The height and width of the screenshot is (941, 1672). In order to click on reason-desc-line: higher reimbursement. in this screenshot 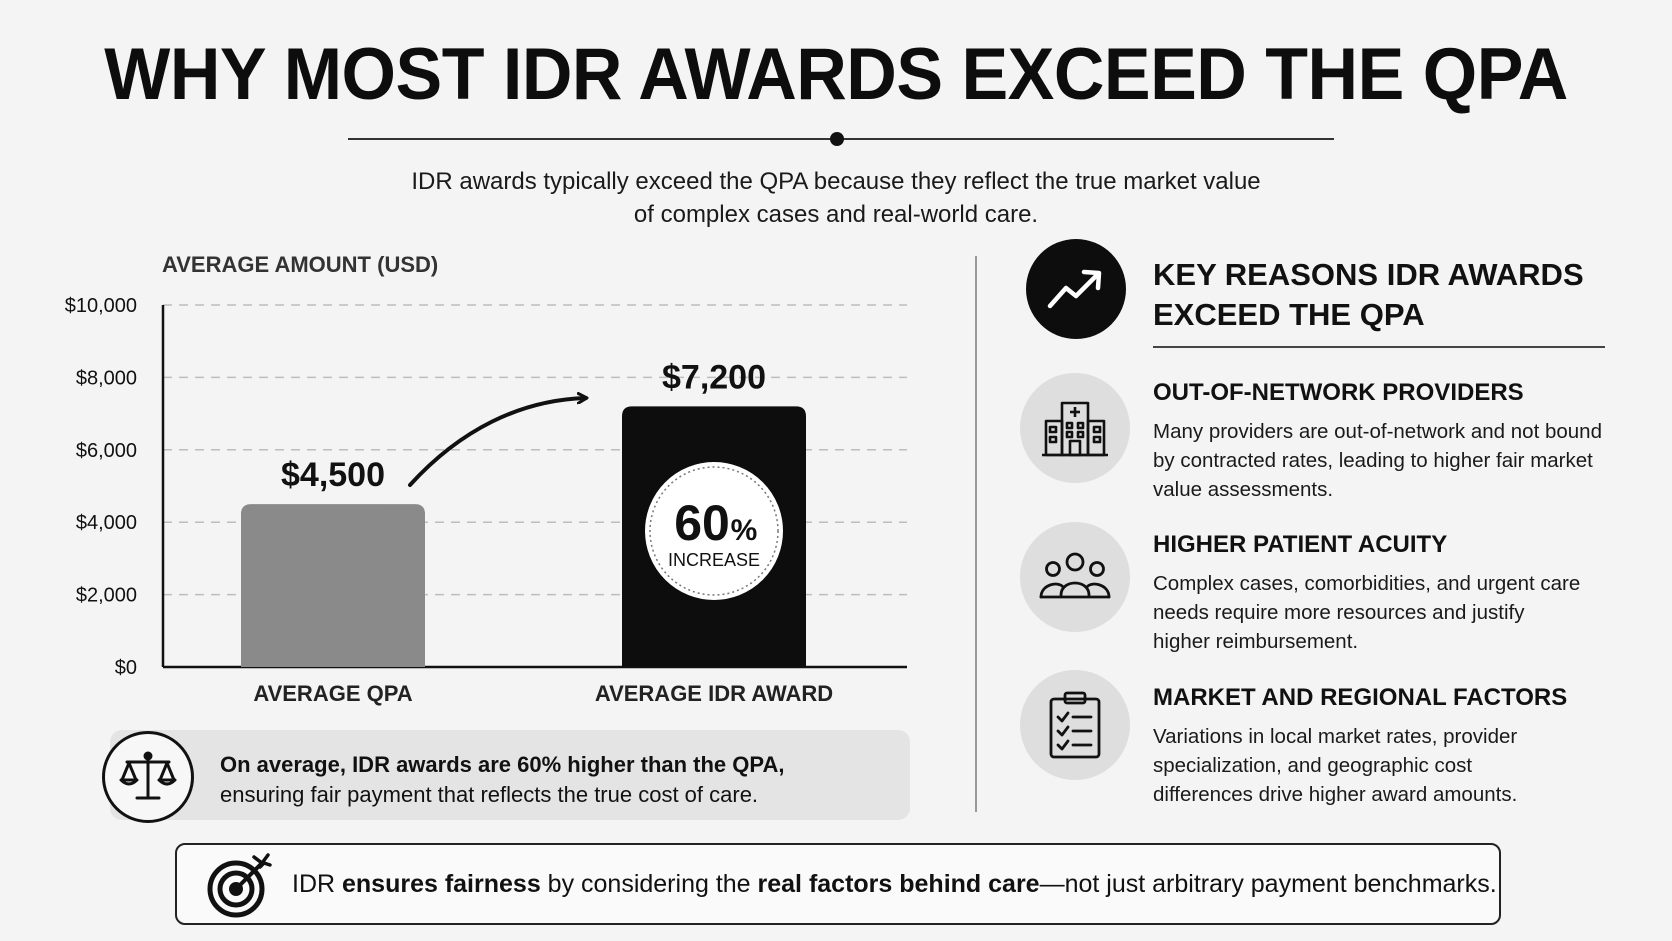, I will do `click(1256, 641)`.